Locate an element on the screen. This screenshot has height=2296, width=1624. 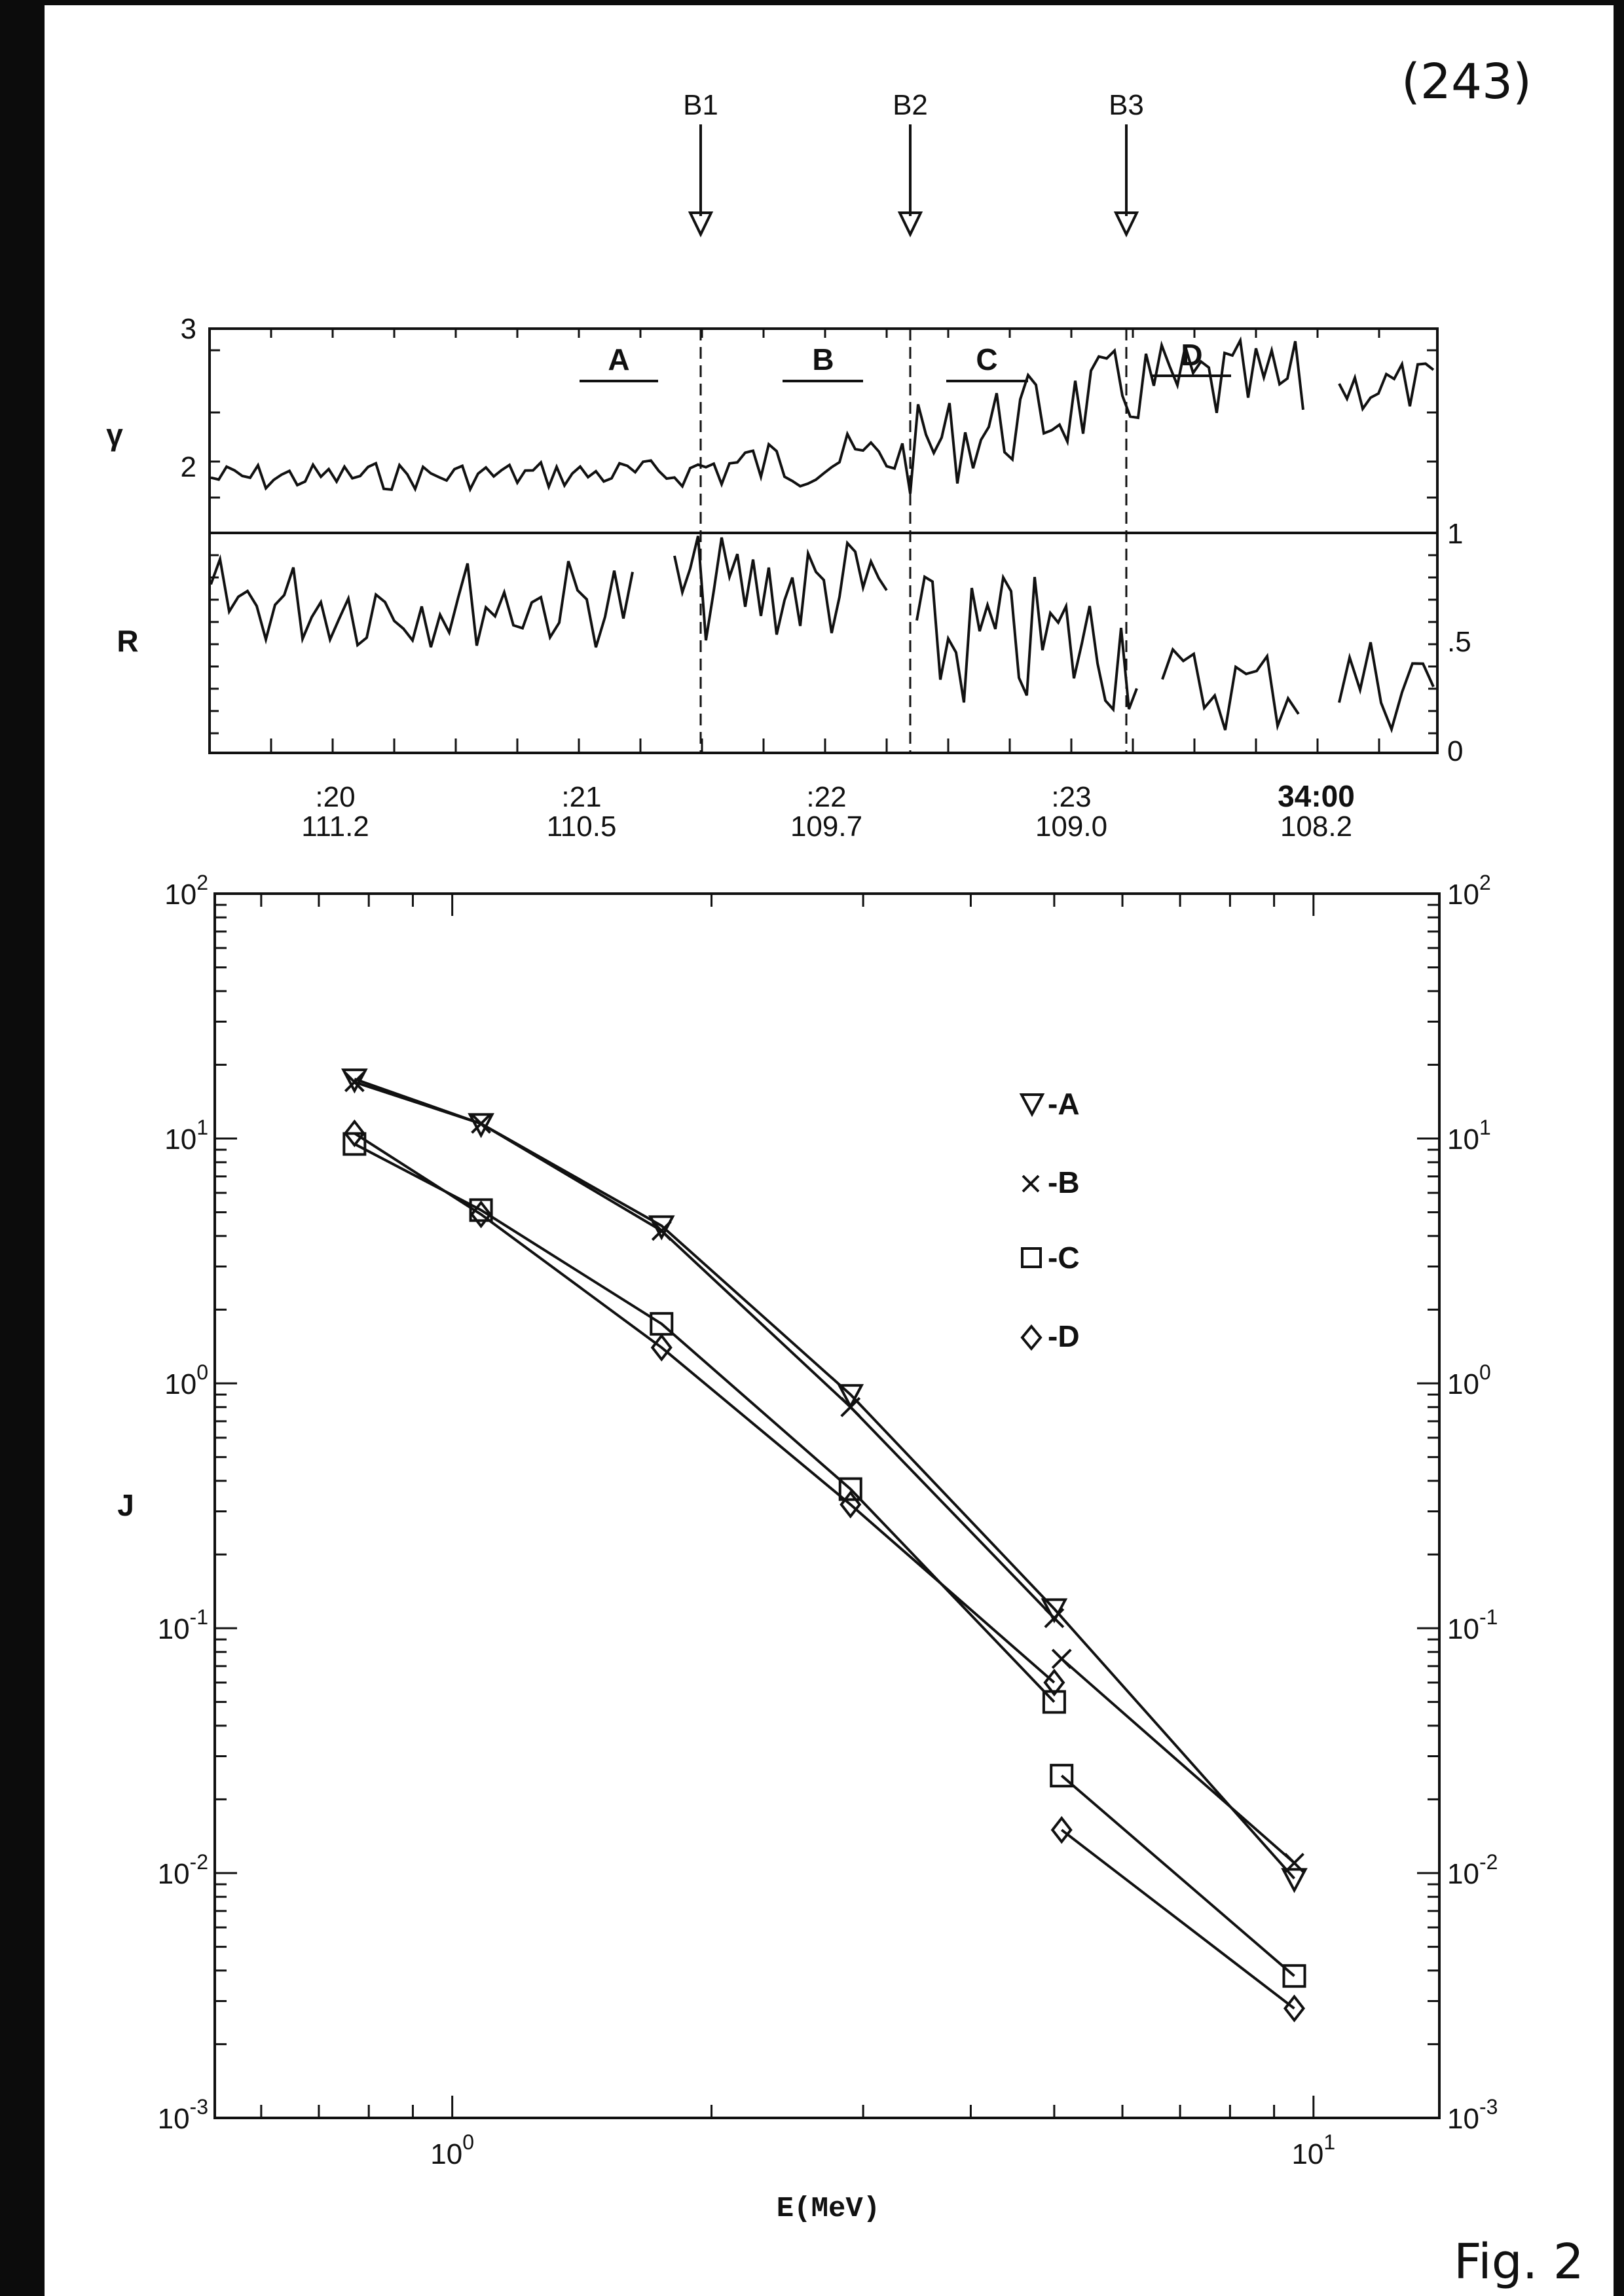
y-tick-label-right: 10⁻² is located at coordinates (1472, 1870).